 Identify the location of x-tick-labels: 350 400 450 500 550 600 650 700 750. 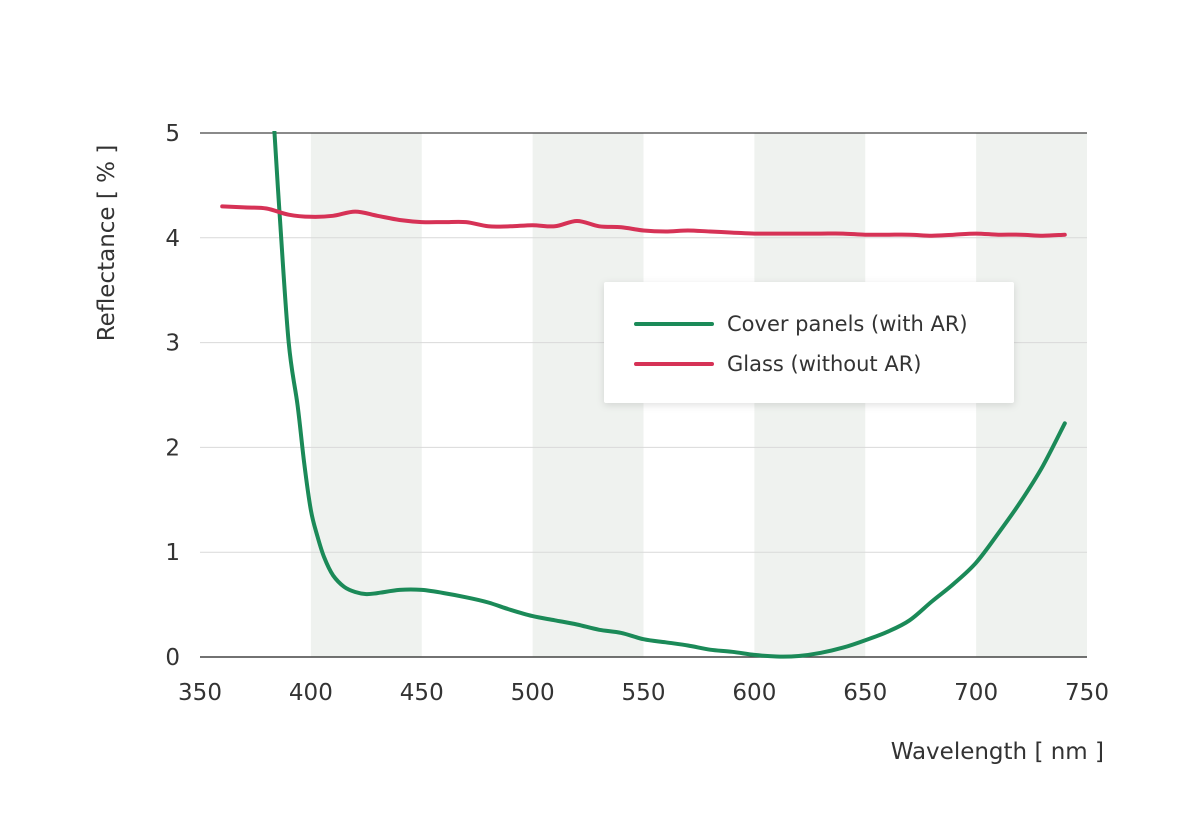
(643, 693).